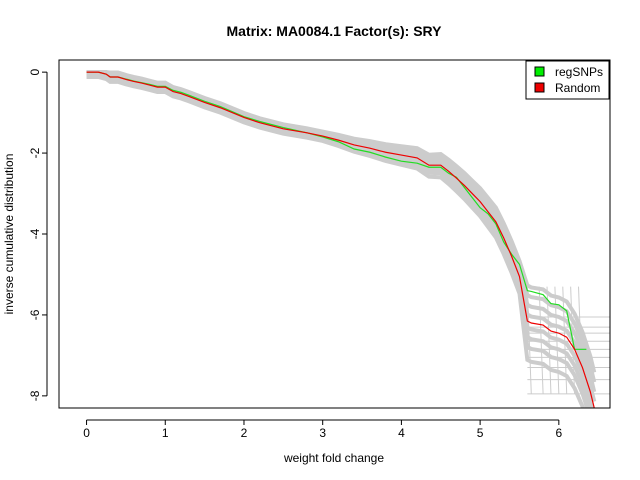  What do you see at coordinates (579, 72) in the screenshot?
I see `legend-label: regSNPs` at bounding box center [579, 72].